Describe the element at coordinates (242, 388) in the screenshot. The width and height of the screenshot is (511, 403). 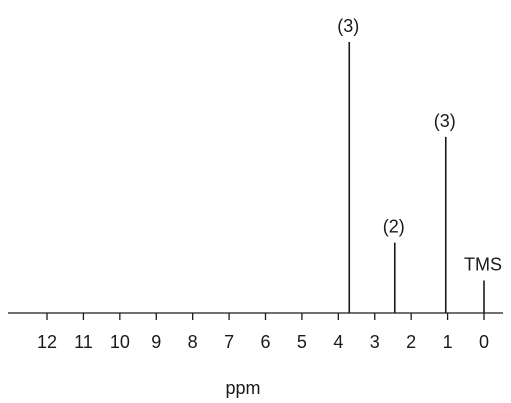
I see `x-axis-title: ppm` at that location.